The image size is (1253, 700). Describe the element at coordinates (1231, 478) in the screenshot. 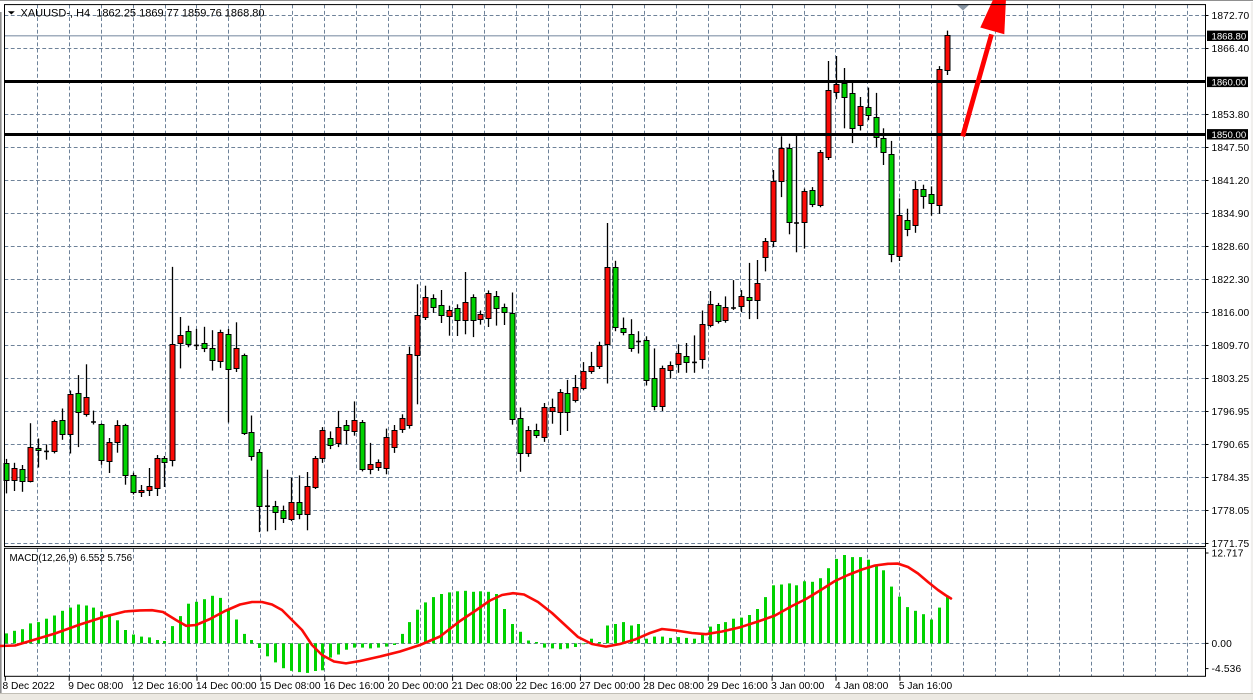

I see `svg-text: 1784.35` at that location.